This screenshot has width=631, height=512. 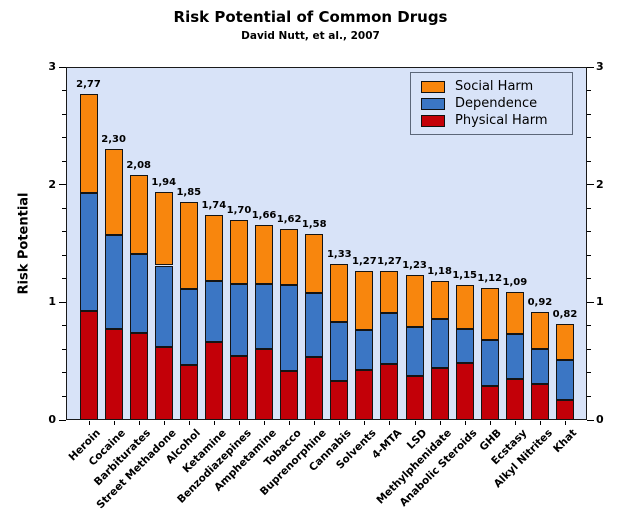 I want to click on bar-segment-social-harm-methylphenidate, so click(x=439, y=300).